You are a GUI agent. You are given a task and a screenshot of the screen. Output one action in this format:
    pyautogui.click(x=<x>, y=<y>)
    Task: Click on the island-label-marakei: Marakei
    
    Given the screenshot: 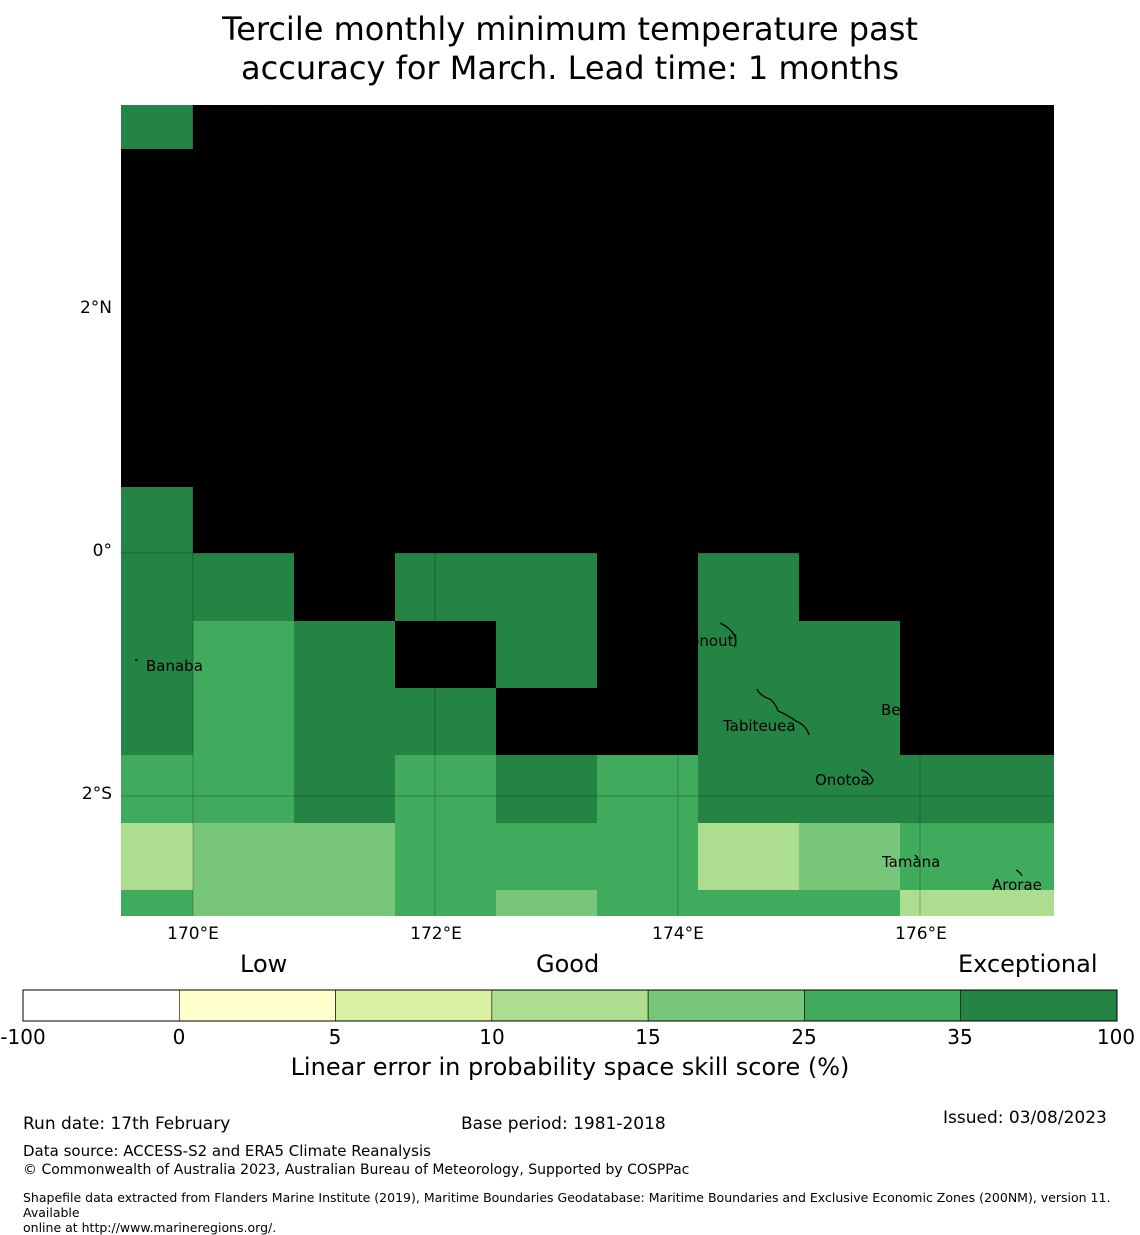 What is the action you would take?
    pyautogui.click(x=634, y=296)
    